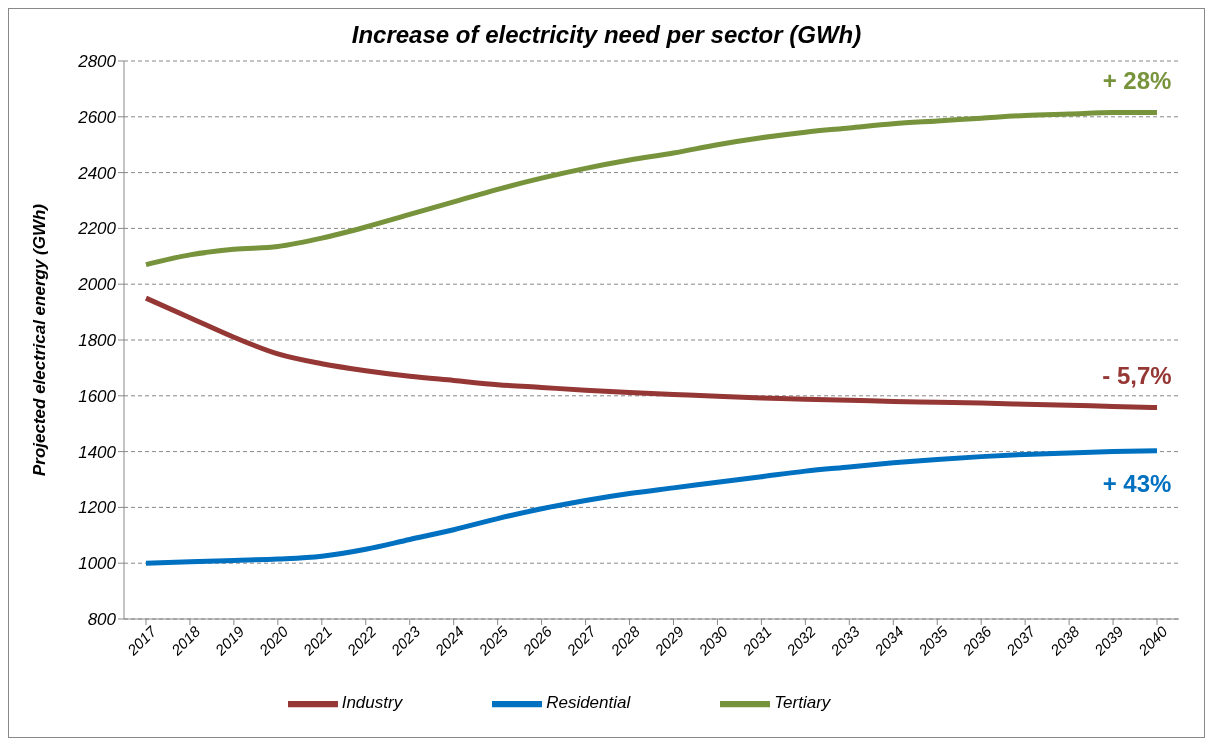  I want to click on legend-label: Residential, so click(588, 703).